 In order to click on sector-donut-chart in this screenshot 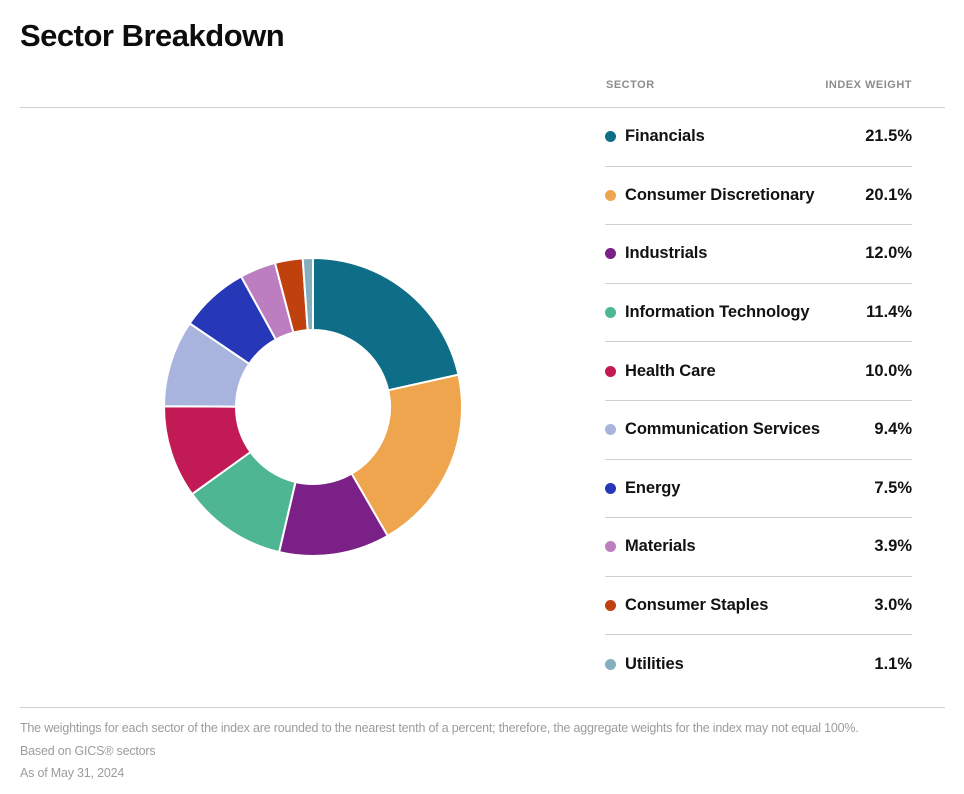, I will do `click(313, 407)`.